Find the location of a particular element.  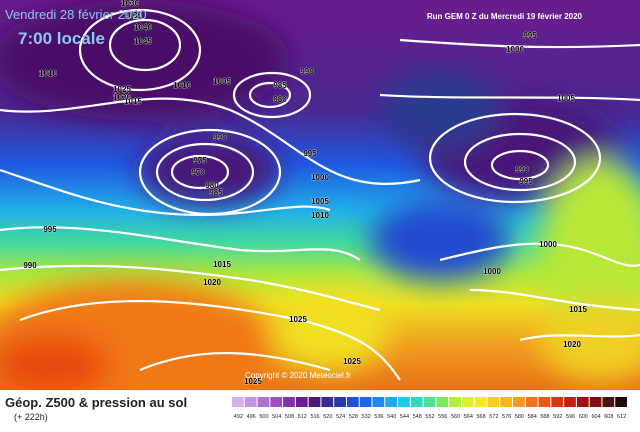

isobar-label: 985 is located at coordinates (280, 85).